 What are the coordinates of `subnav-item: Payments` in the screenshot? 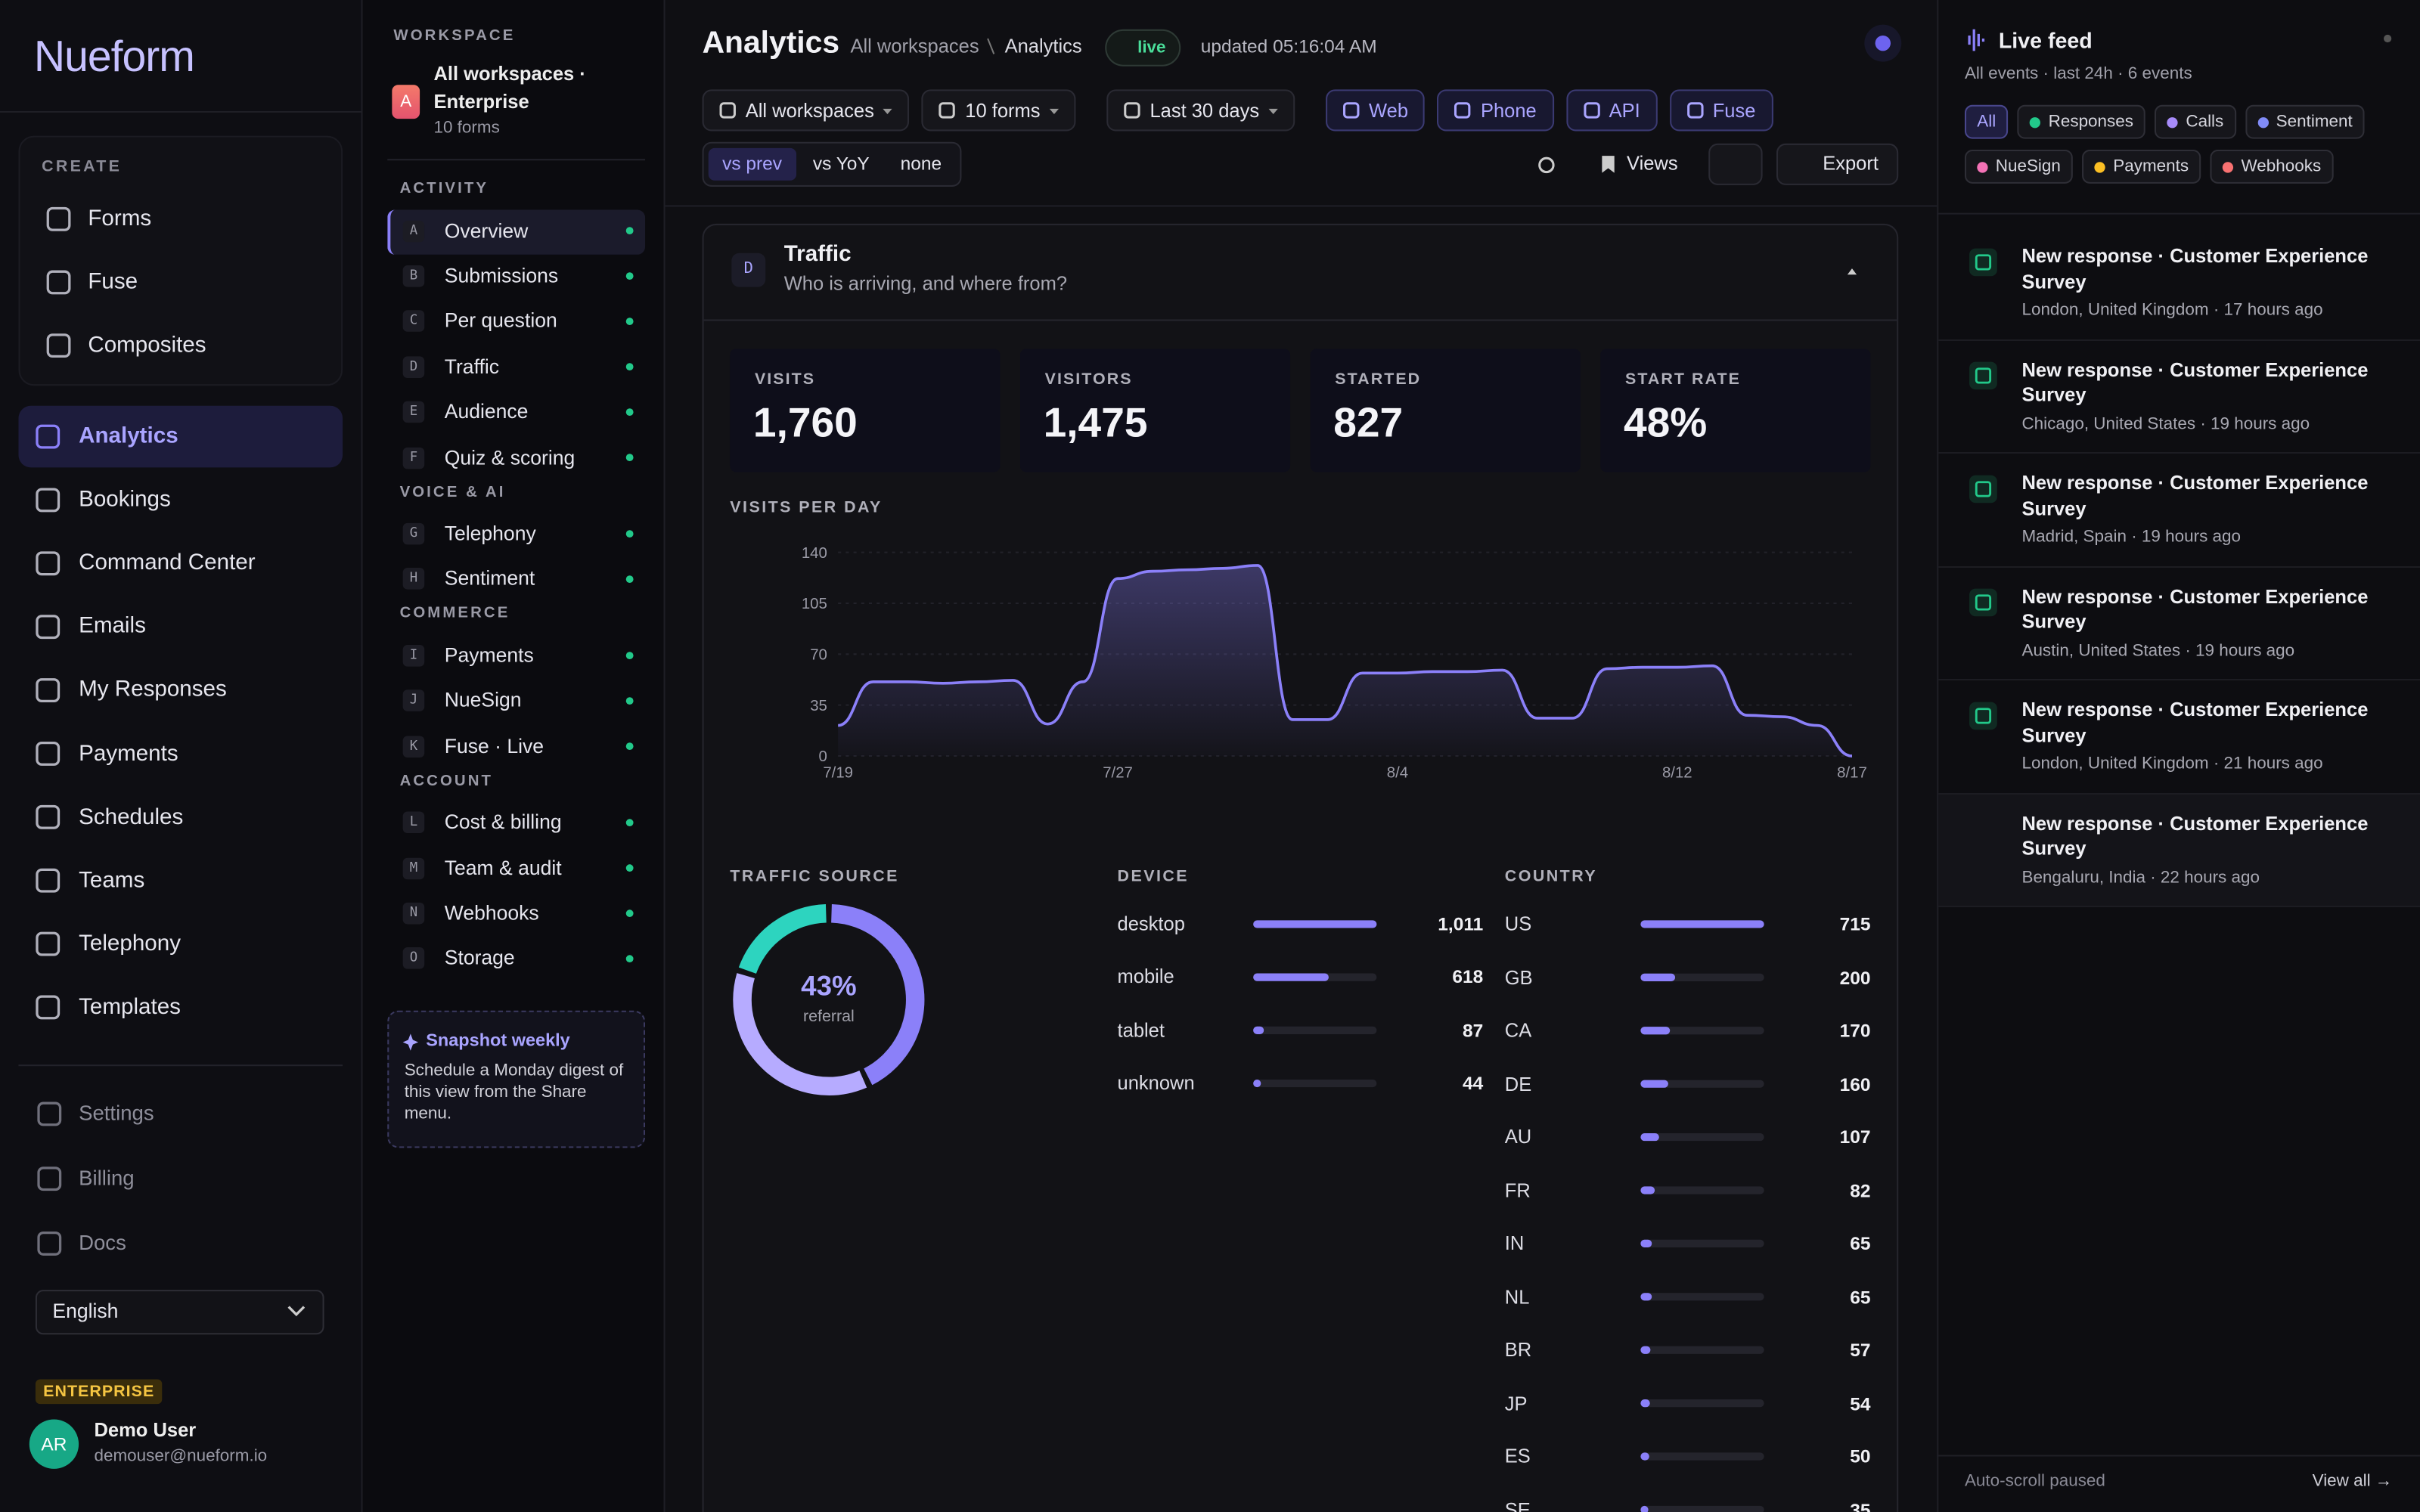 It's located at (489, 655).